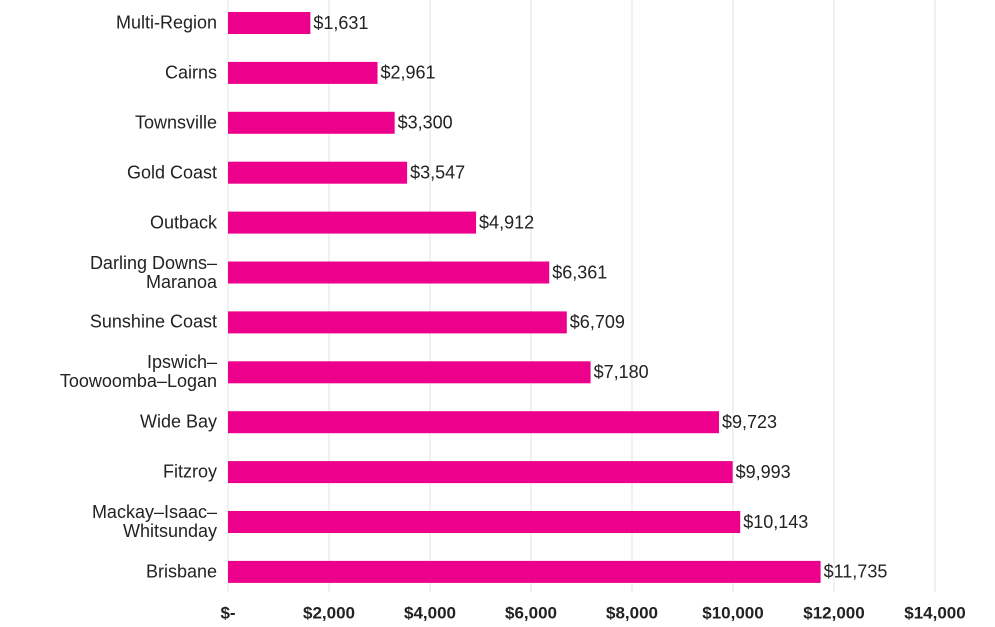 The height and width of the screenshot is (627, 995). What do you see at coordinates (437, 172) in the screenshot?
I see `data-label: $3,547` at bounding box center [437, 172].